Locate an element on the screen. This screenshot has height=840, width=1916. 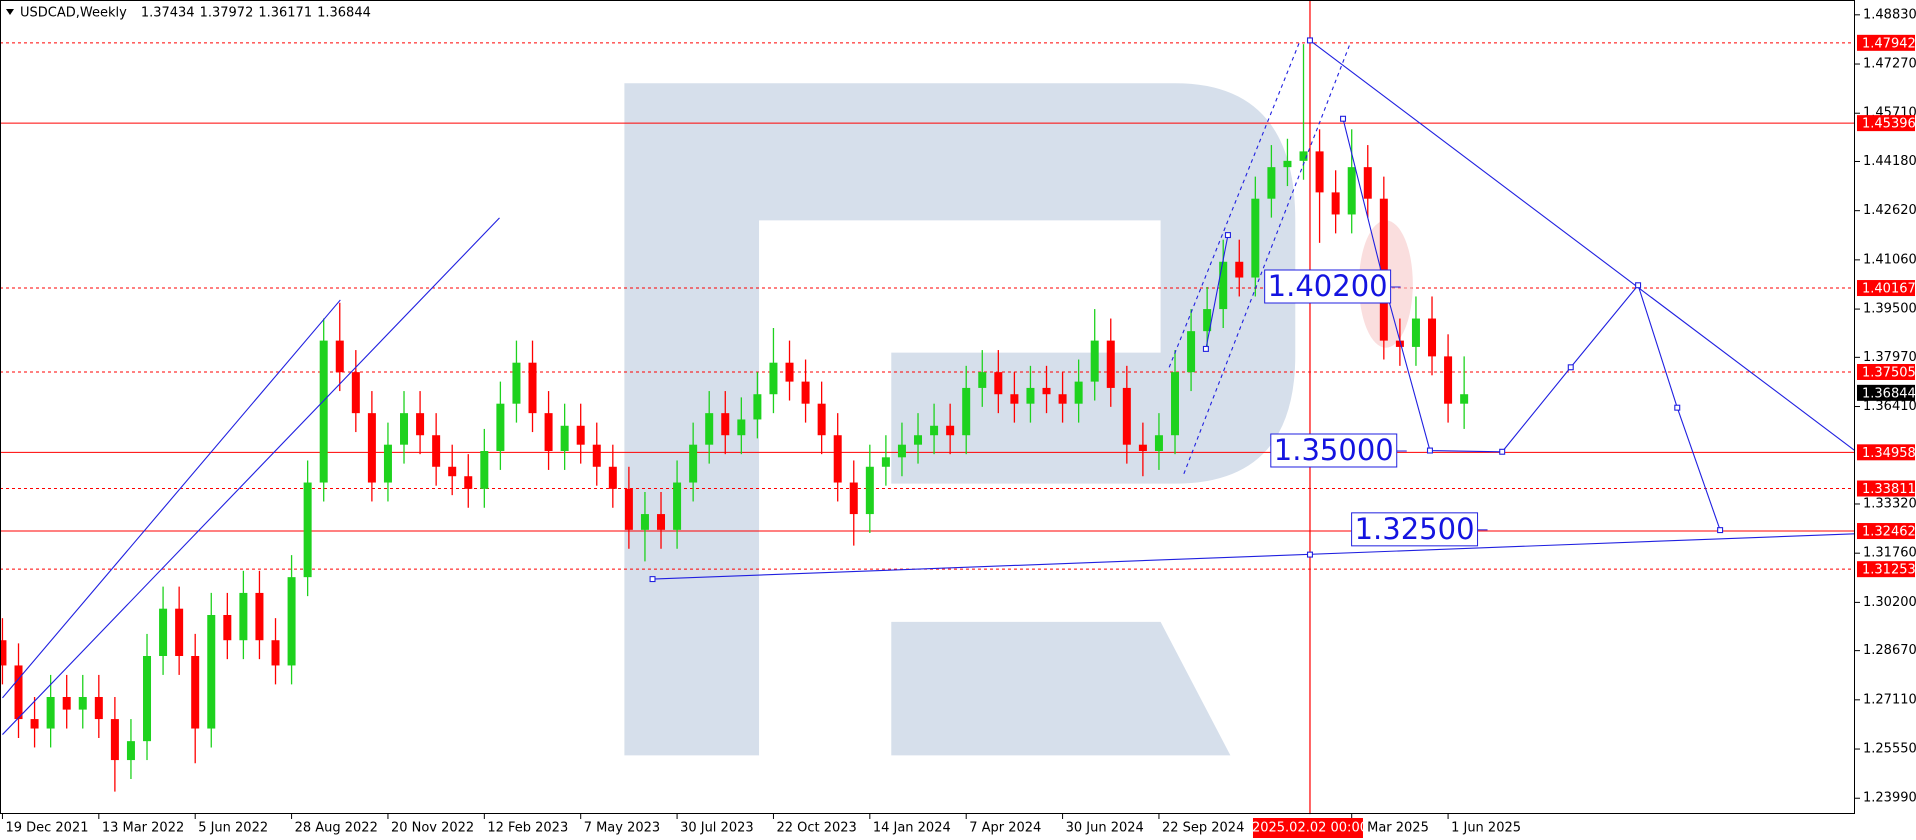
price-level-label: 1.45396 is located at coordinates (1889, 124).